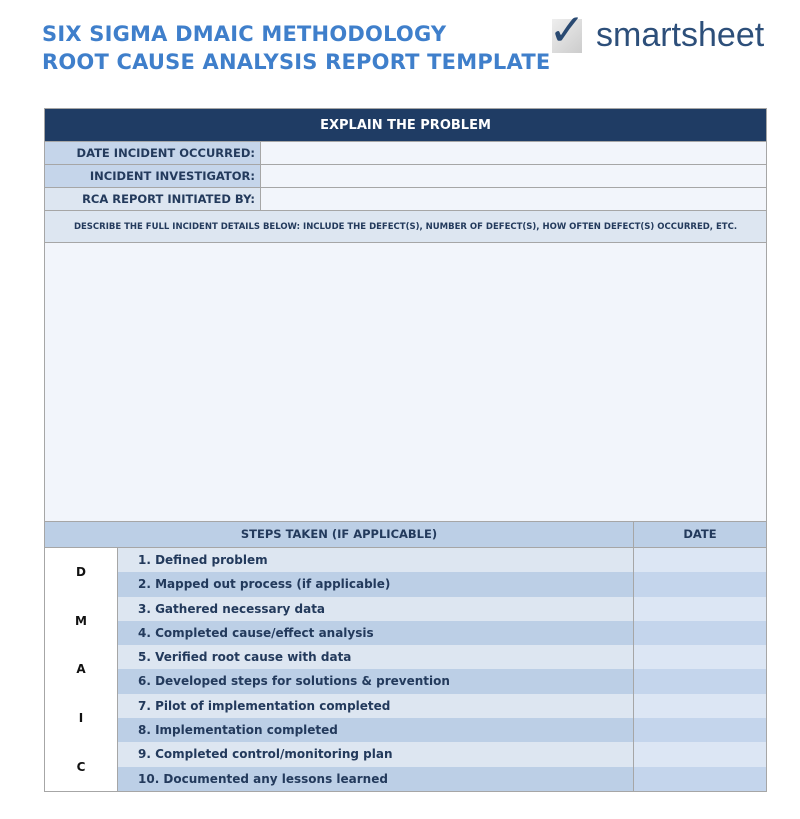  I want to click on step-row: 1. Defined problem, so click(442, 560).